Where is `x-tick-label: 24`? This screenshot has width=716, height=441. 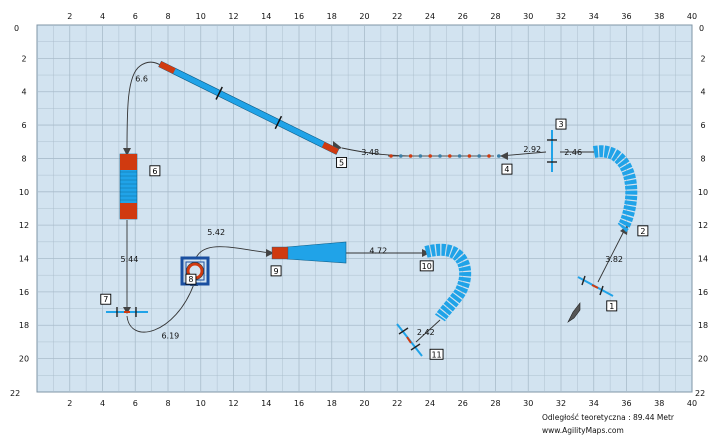 x-tick-label: 24 is located at coordinates (430, 403).